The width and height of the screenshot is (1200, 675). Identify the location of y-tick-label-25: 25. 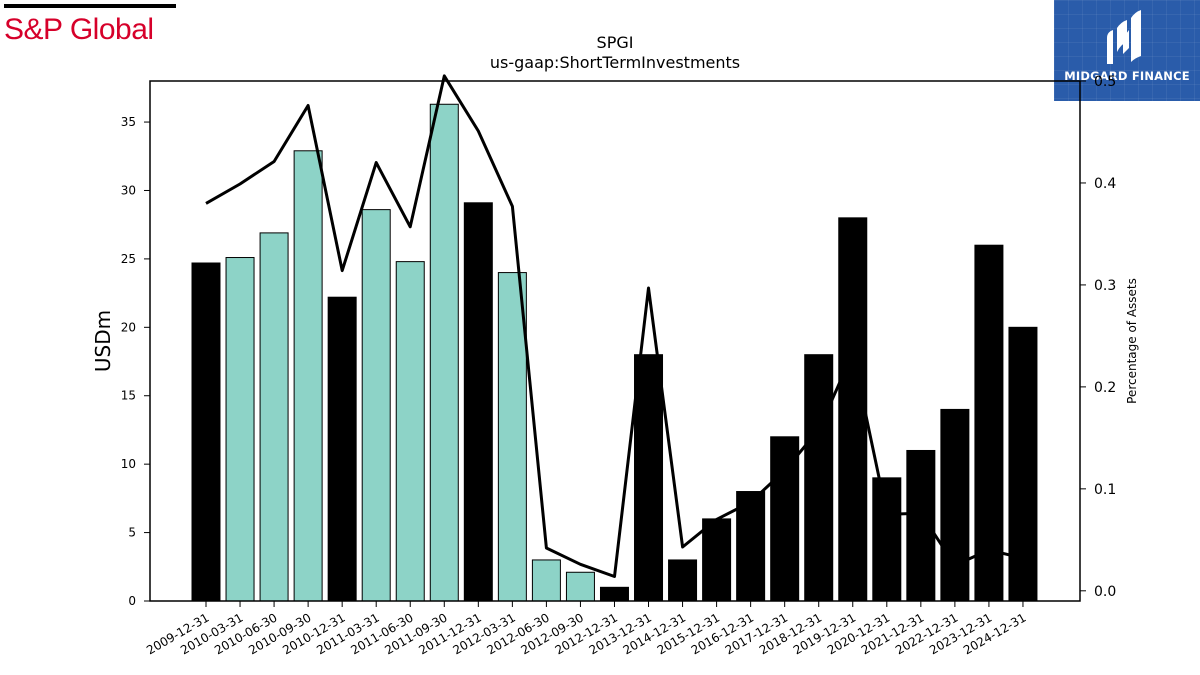
(128, 259).